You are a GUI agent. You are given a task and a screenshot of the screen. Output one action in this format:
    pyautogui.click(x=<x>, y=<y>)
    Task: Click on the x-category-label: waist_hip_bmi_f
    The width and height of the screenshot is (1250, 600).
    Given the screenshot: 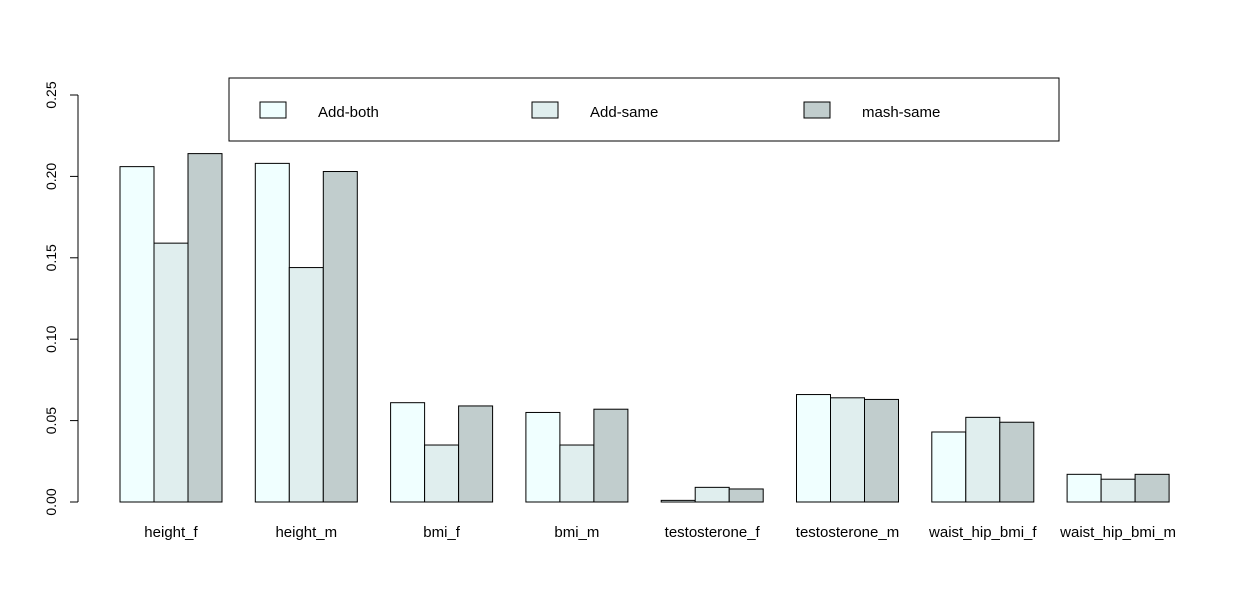 What is the action you would take?
    pyautogui.click(x=982, y=532)
    